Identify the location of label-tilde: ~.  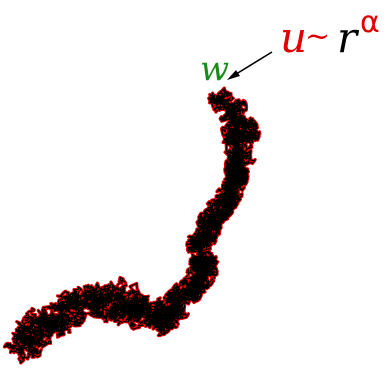
(317, 36).